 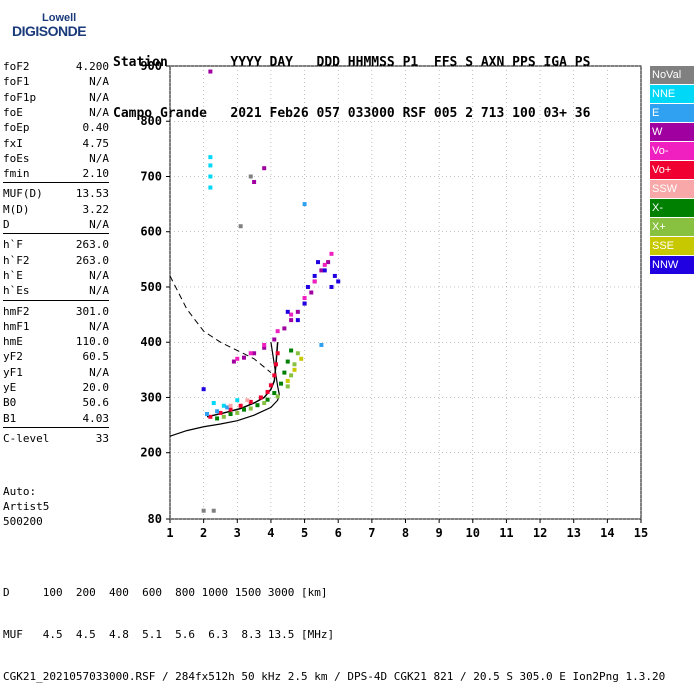 What do you see at coordinates (92, 194) in the screenshot?
I see `param-value: 13.53` at bounding box center [92, 194].